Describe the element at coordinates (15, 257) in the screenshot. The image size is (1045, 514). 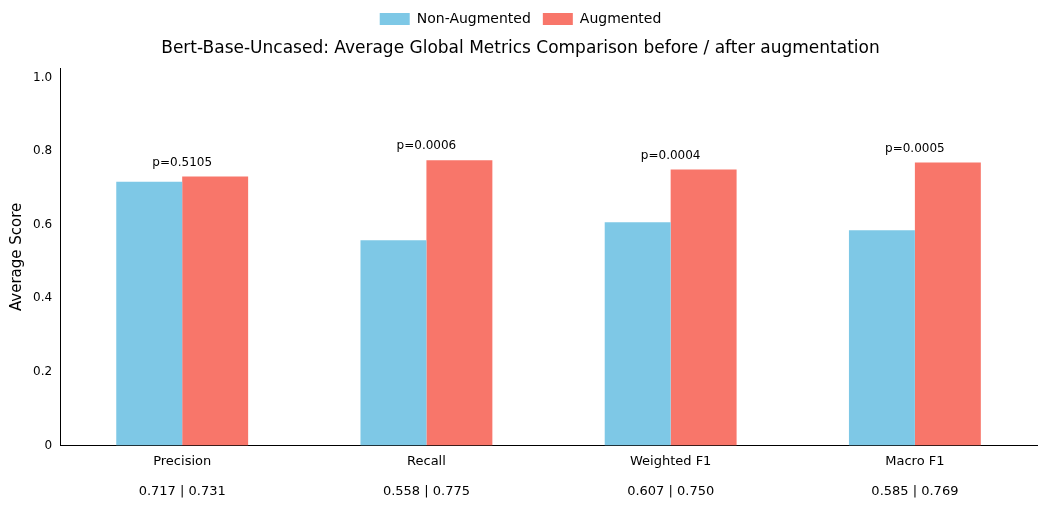
I see `y-axis-title: Average Score` at that location.